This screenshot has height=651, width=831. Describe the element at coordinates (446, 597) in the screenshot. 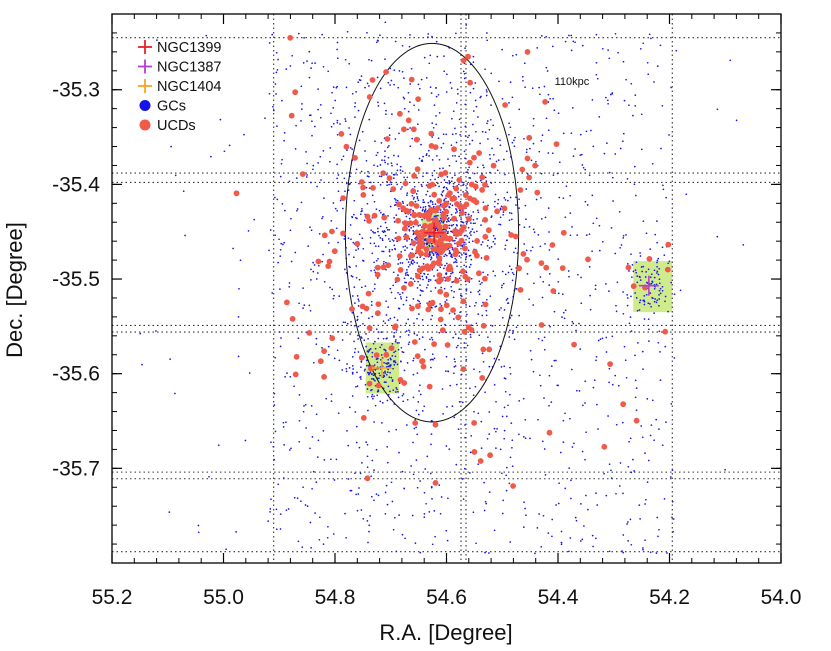

I see `x-tick-label: 54.6` at that location.